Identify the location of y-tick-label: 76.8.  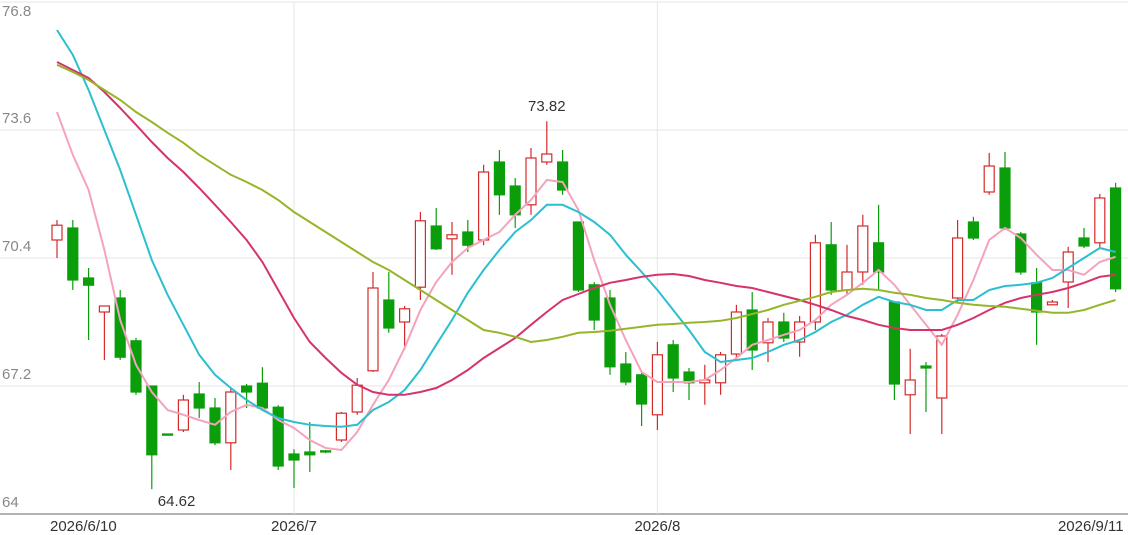
(16, 11).